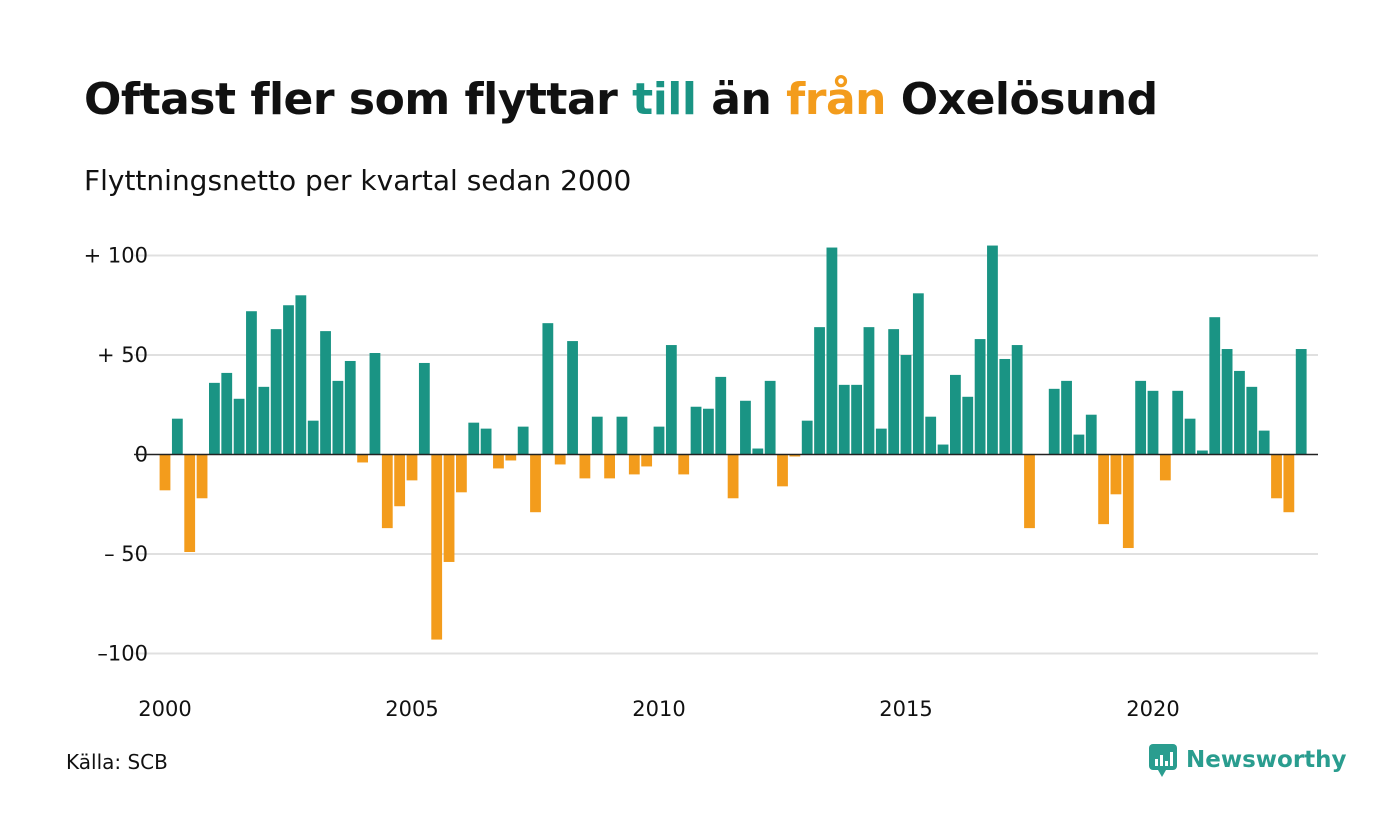 Image resolution: width=1400 pixels, height=840 pixels. I want to click on newsworthy-icon, so click(1163, 760).